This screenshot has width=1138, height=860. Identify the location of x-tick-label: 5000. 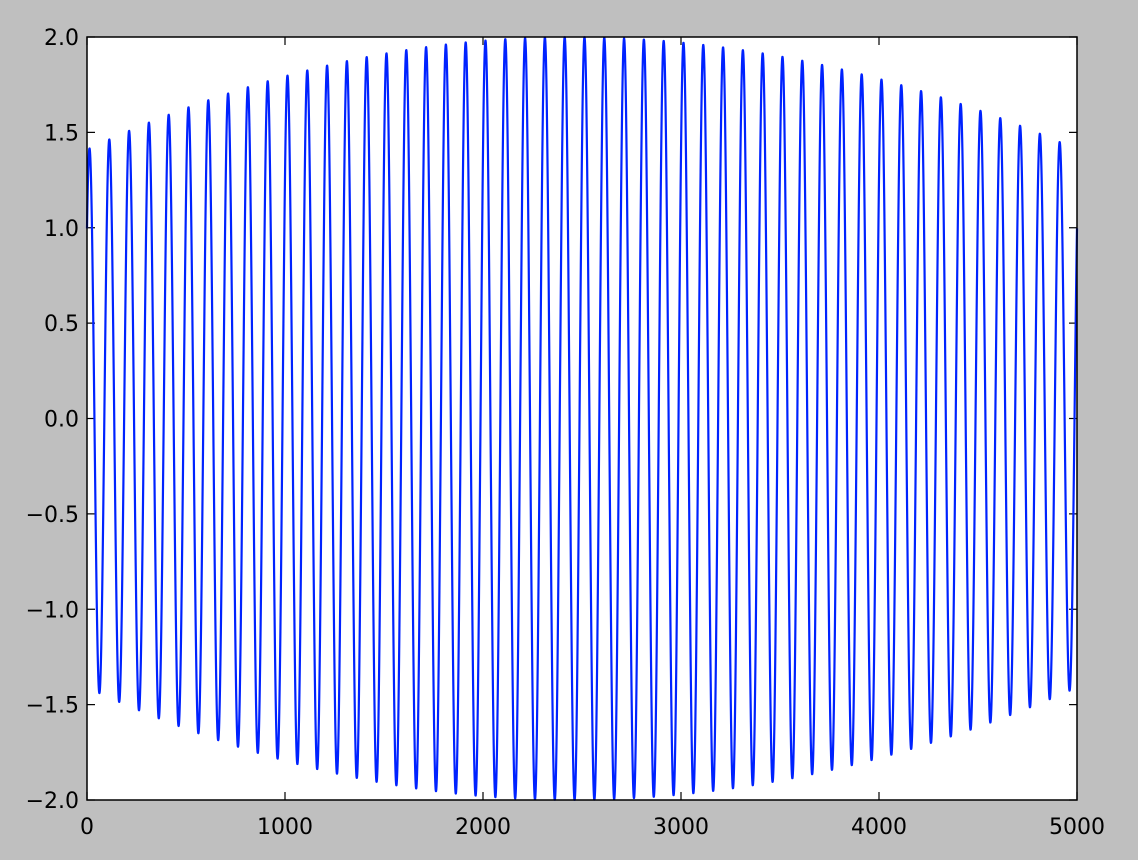
(1077, 827).